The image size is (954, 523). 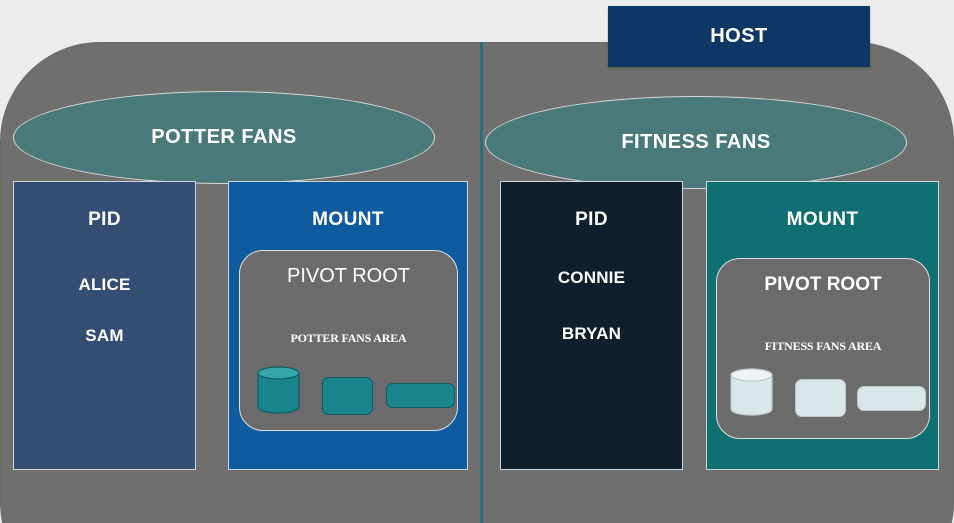 I want to click on namespace-ellipse-fitness-fans: FITNESS FANS, so click(x=696, y=142).